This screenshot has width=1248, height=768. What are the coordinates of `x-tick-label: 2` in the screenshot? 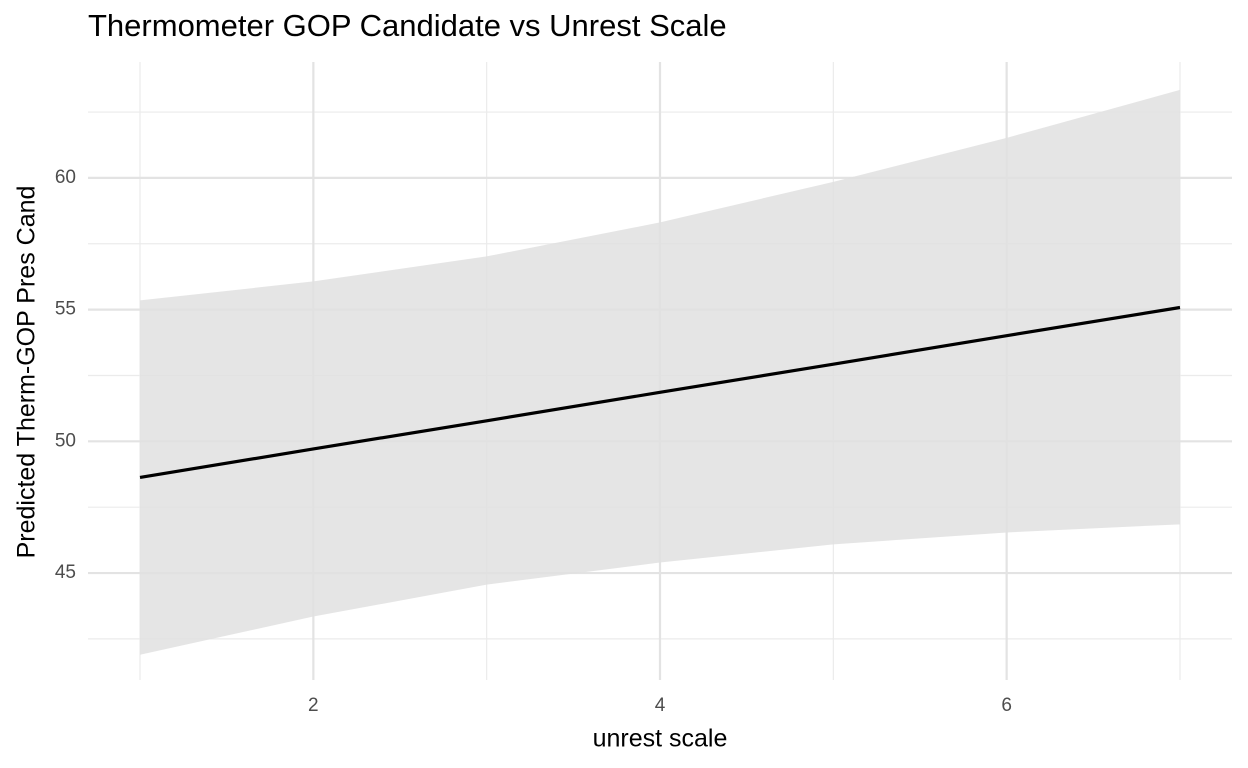 It's located at (313, 705).